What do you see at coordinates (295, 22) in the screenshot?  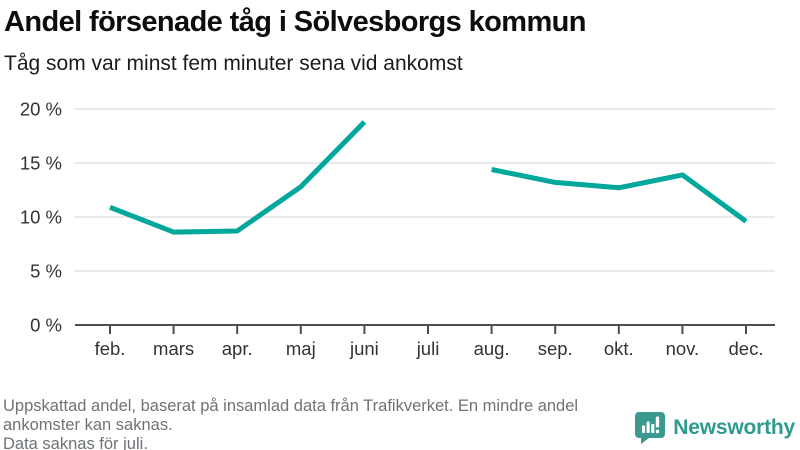 I see `page-title: Andel försenade tåg i Sölvesborgs kommun` at bounding box center [295, 22].